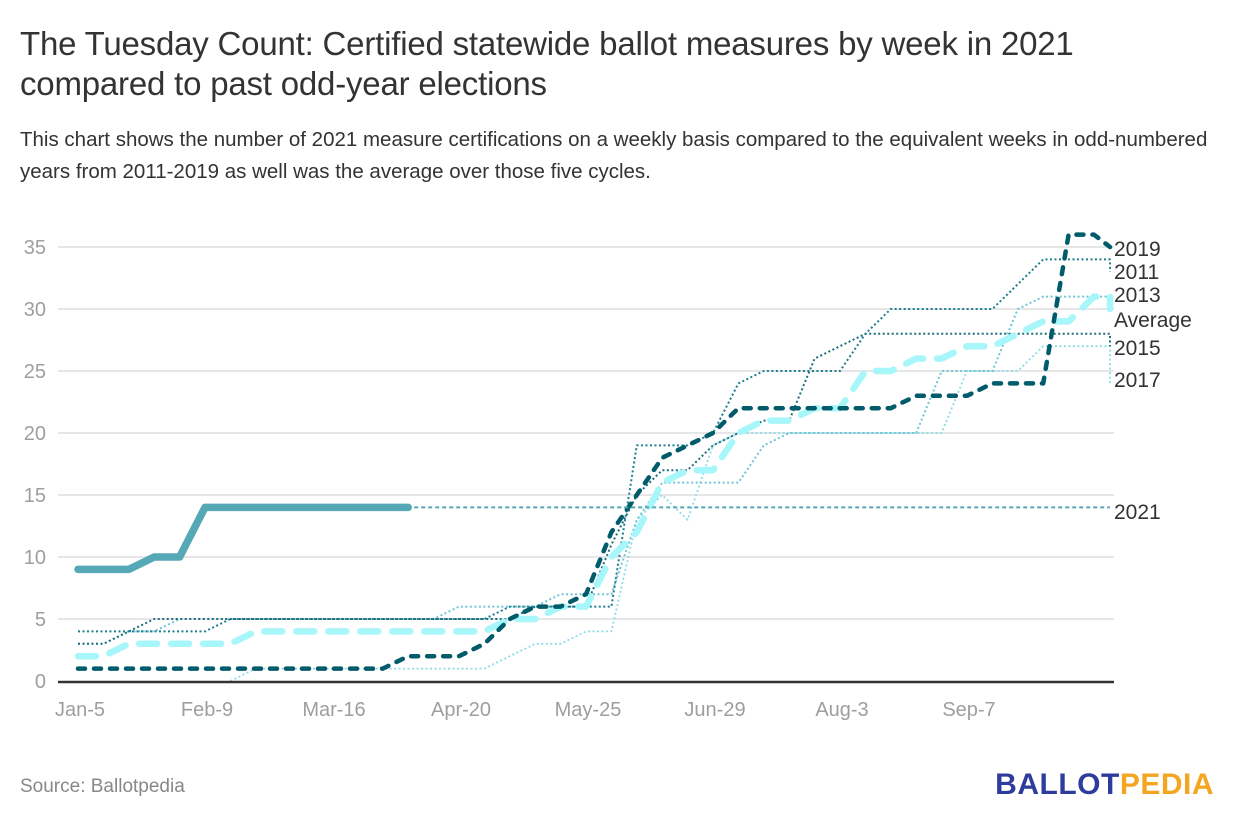 This screenshot has height=840, width=1240. What do you see at coordinates (1137, 512) in the screenshot?
I see `series-label-2021: 2021` at bounding box center [1137, 512].